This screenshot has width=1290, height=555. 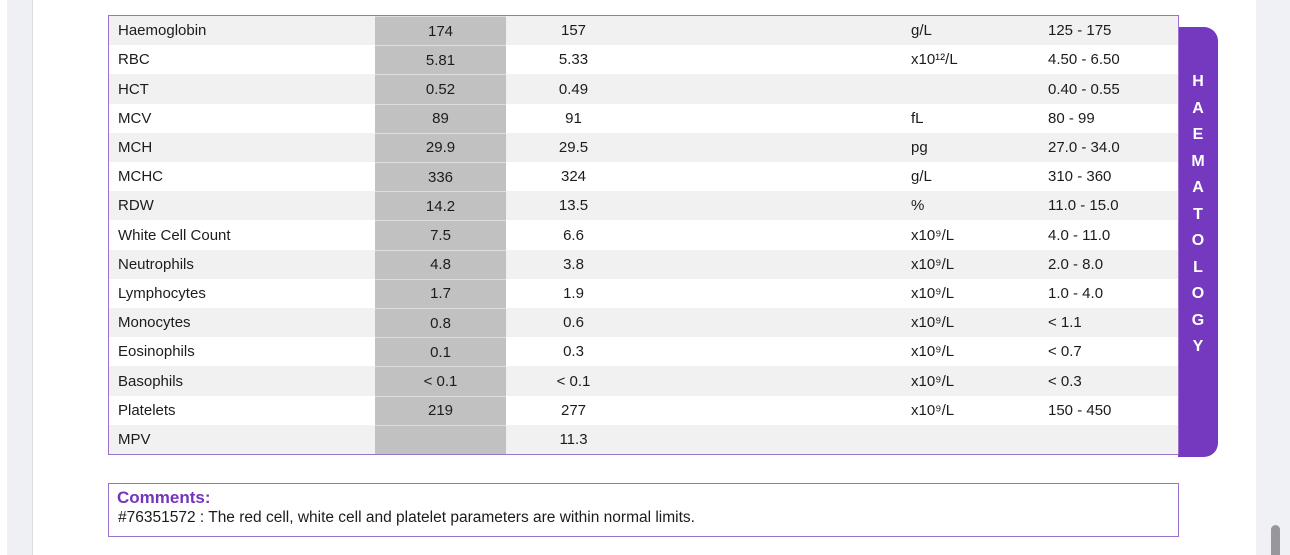 What do you see at coordinates (162, 293) in the screenshot?
I see `test-name-cell: Lymphocytes` at bounding box center [162, 293].